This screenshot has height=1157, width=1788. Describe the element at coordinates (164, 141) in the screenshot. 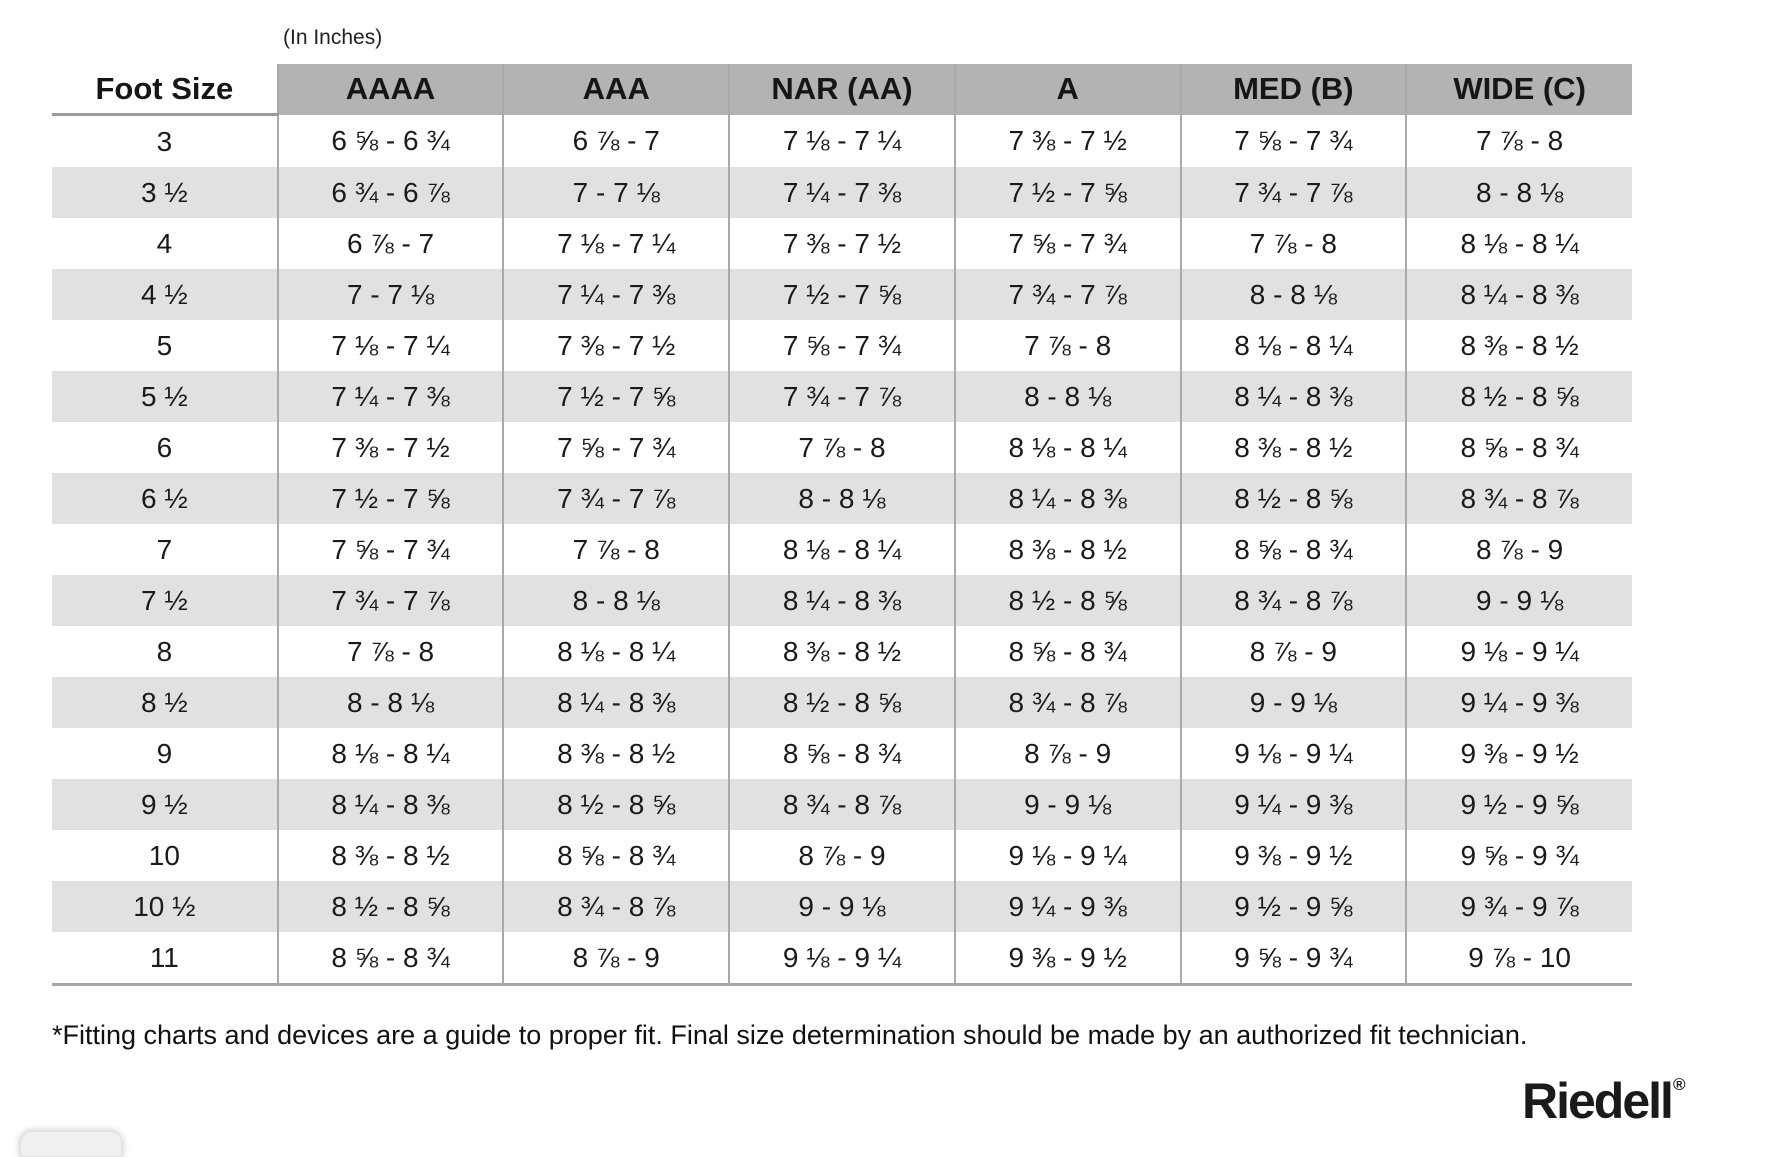

I see `foot-size-cell: 3` at that location.